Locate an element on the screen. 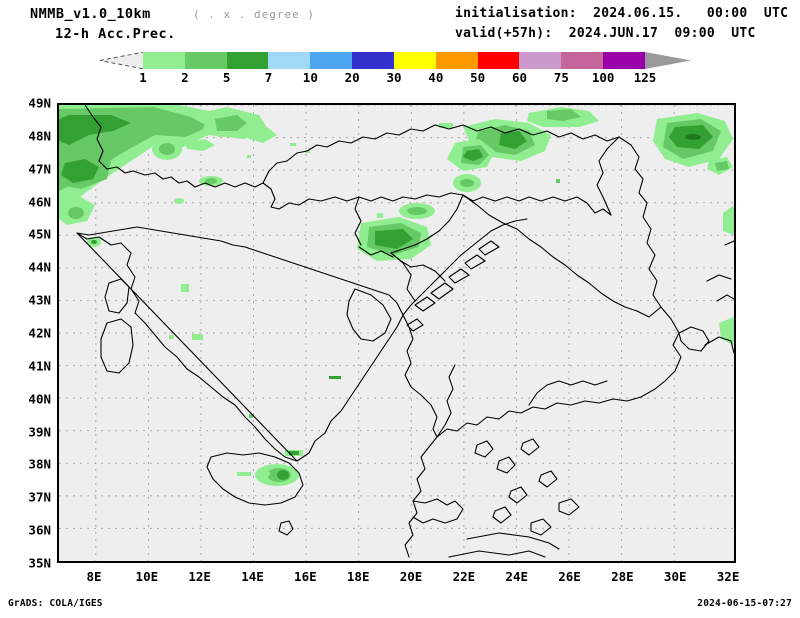 This screenshot has height=618, width=800. longitude-tick-label: 24E is located at coordinates (516, 576).